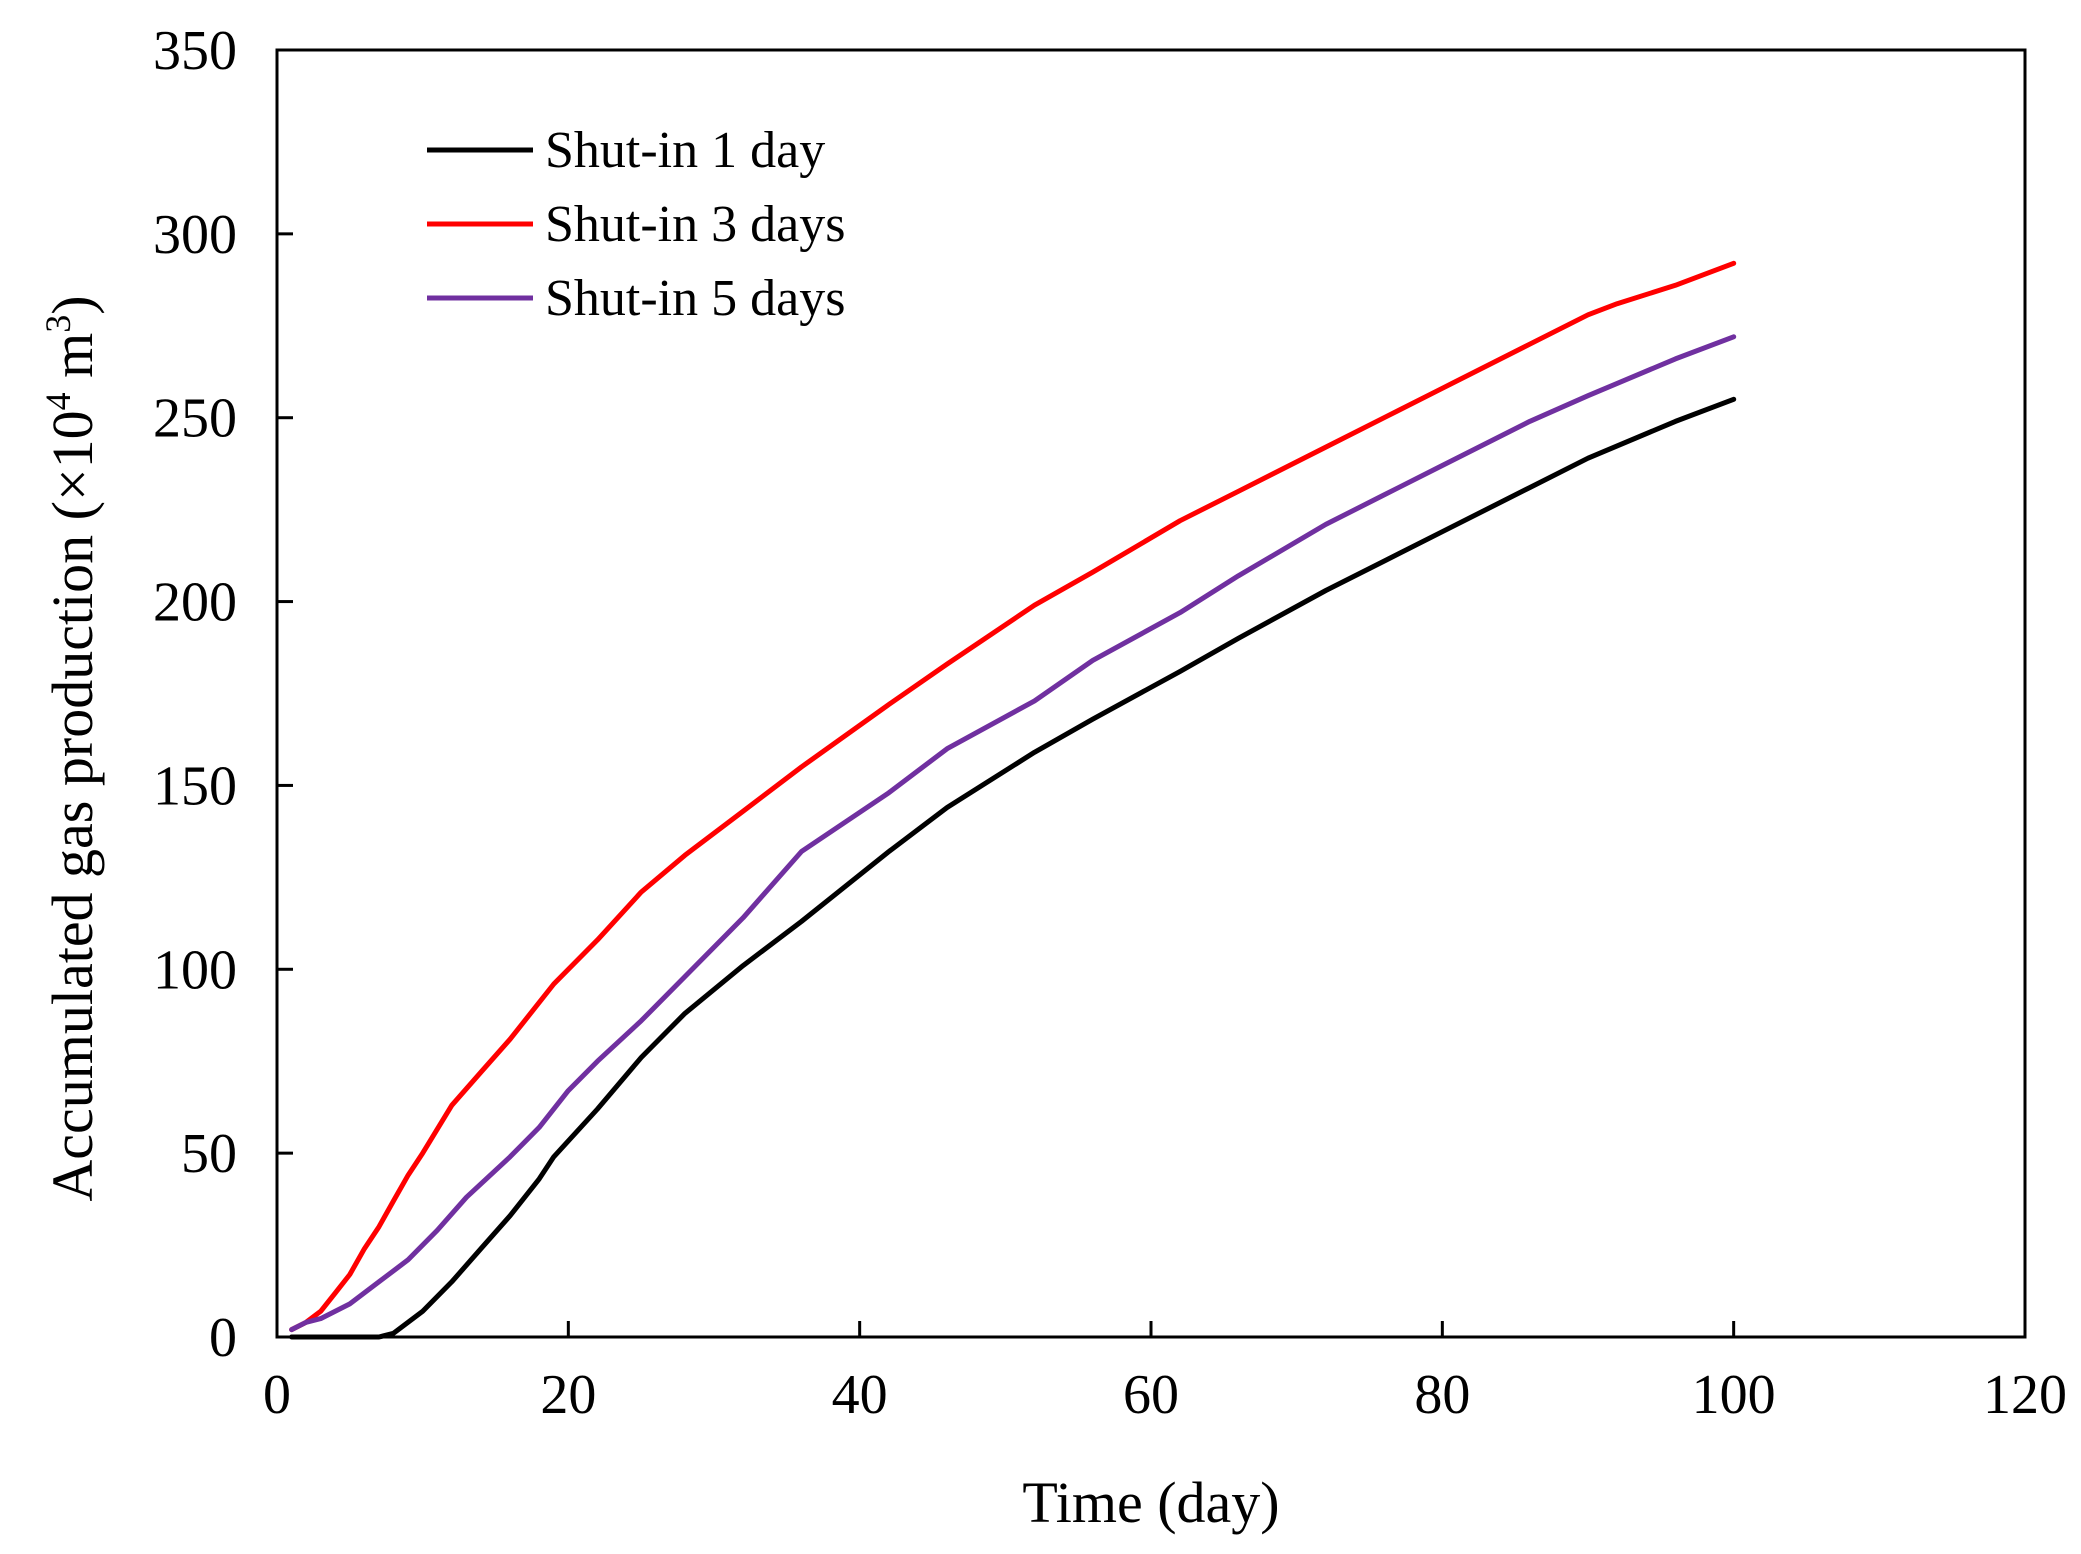 The height and width of the screenshot is (1554, 2081). What do you see at coordinates (195, 419) in the screenshot?
I see `y-tick-label-5: 250` at bounding box center [195, 419].